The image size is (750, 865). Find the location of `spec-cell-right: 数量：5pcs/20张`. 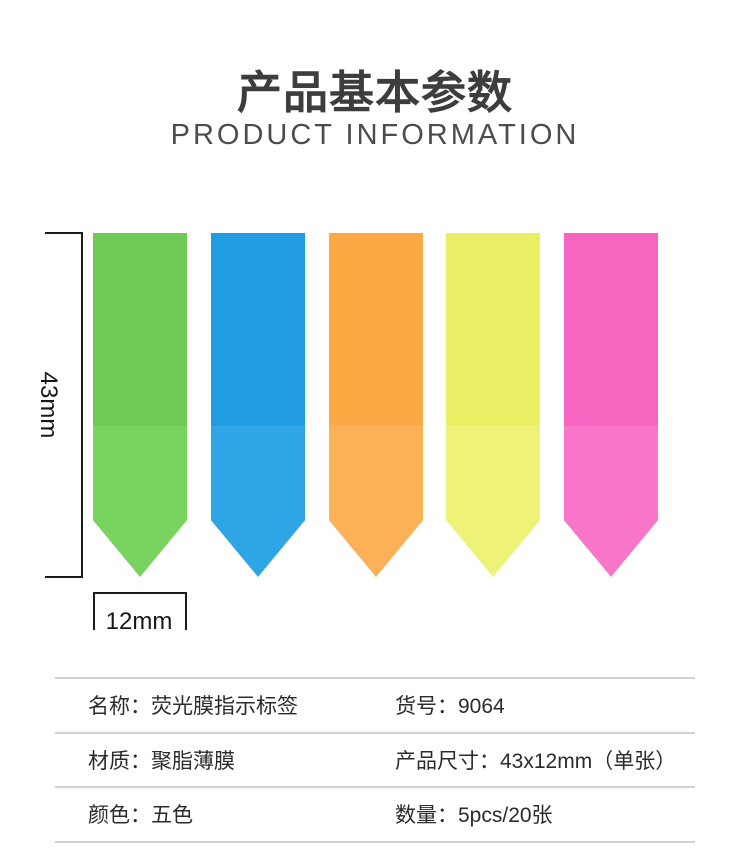

spec-cell-right: 数量：5pcs/20张 is located at coordinates (474, 816).